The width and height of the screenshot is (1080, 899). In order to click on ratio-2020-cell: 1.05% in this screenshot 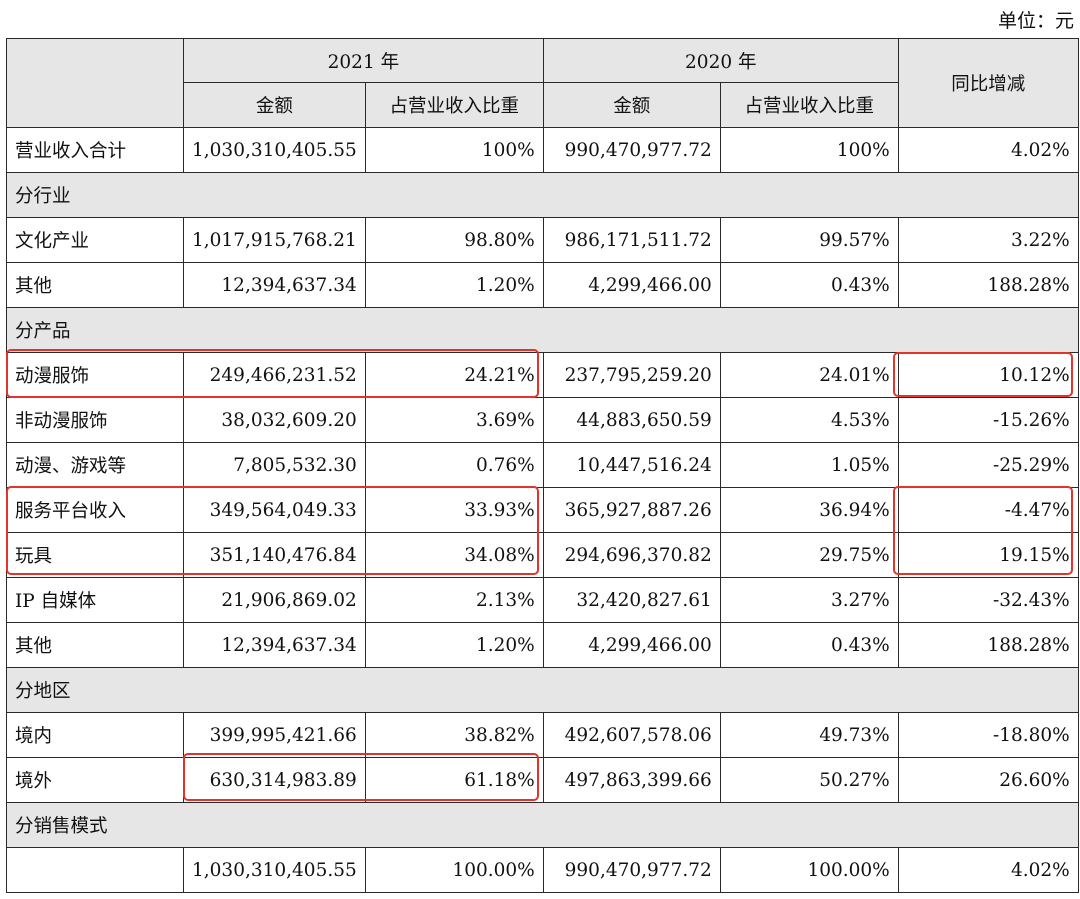, I will do `click(809, 465)`.